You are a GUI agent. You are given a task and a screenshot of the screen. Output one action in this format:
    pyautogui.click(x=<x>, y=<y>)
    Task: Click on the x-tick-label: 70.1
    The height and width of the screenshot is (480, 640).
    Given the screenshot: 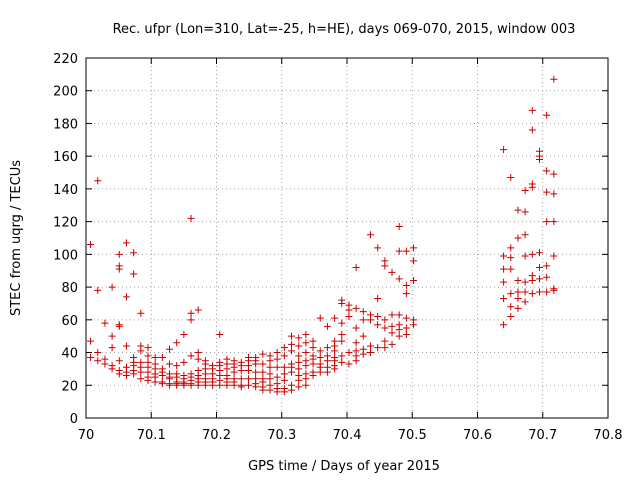 What is the action you would take?
    pyautogui.click(x=151, y=435)
    